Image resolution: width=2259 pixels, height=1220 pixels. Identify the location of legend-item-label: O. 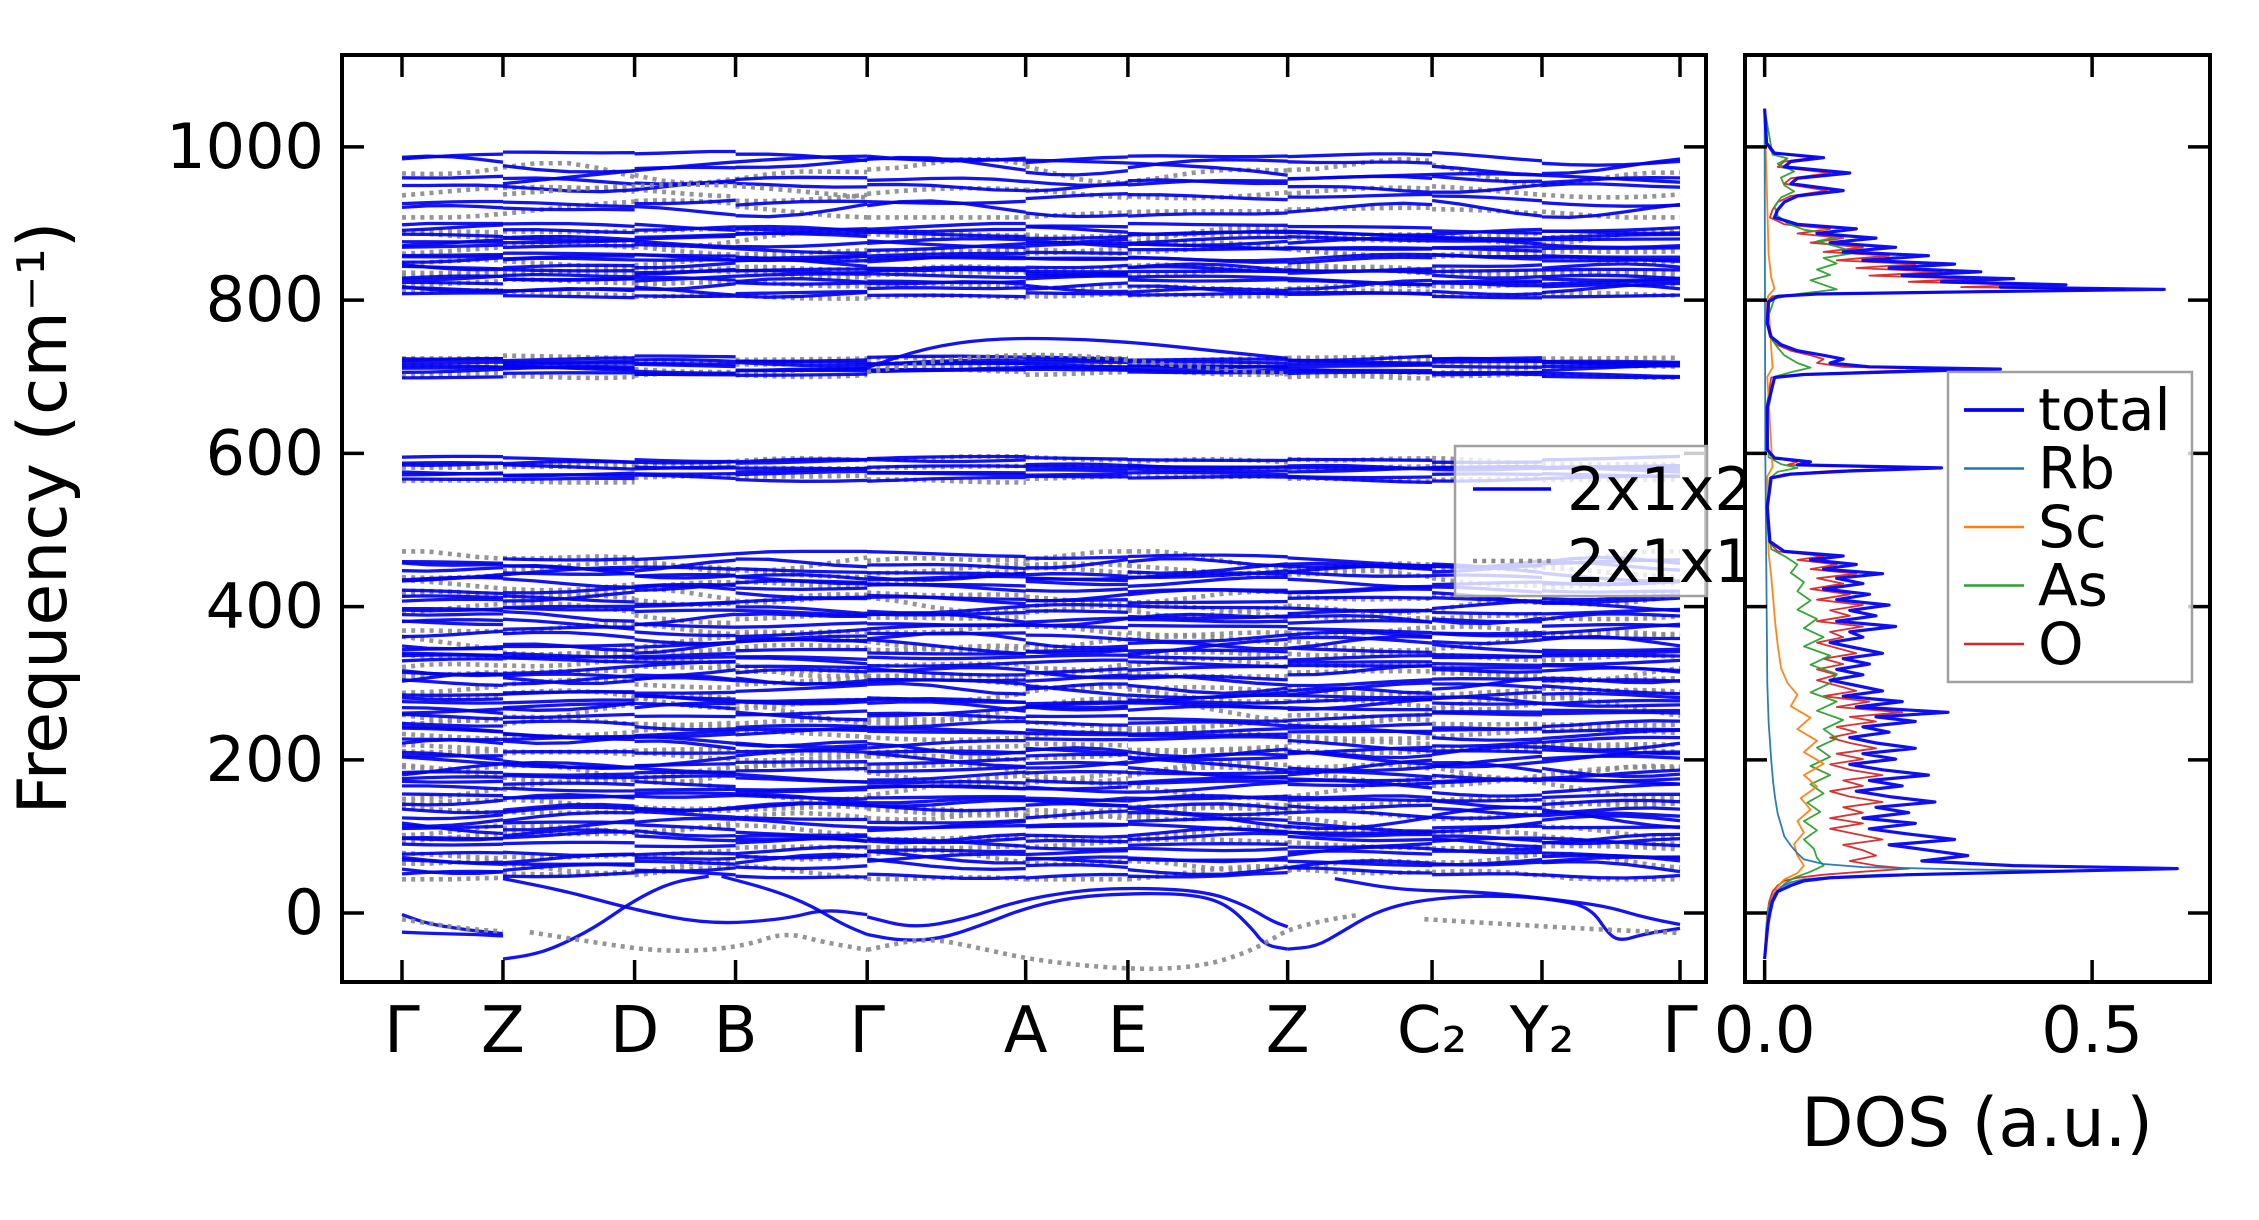
(2061, 644).